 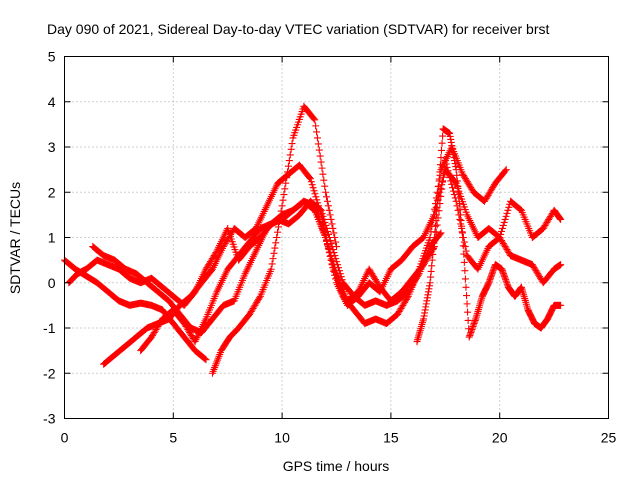 What do you see at coordinates (52, 57) in the screenshot?
I see `y-tick-label: 5` at bounding box center [52, 57].